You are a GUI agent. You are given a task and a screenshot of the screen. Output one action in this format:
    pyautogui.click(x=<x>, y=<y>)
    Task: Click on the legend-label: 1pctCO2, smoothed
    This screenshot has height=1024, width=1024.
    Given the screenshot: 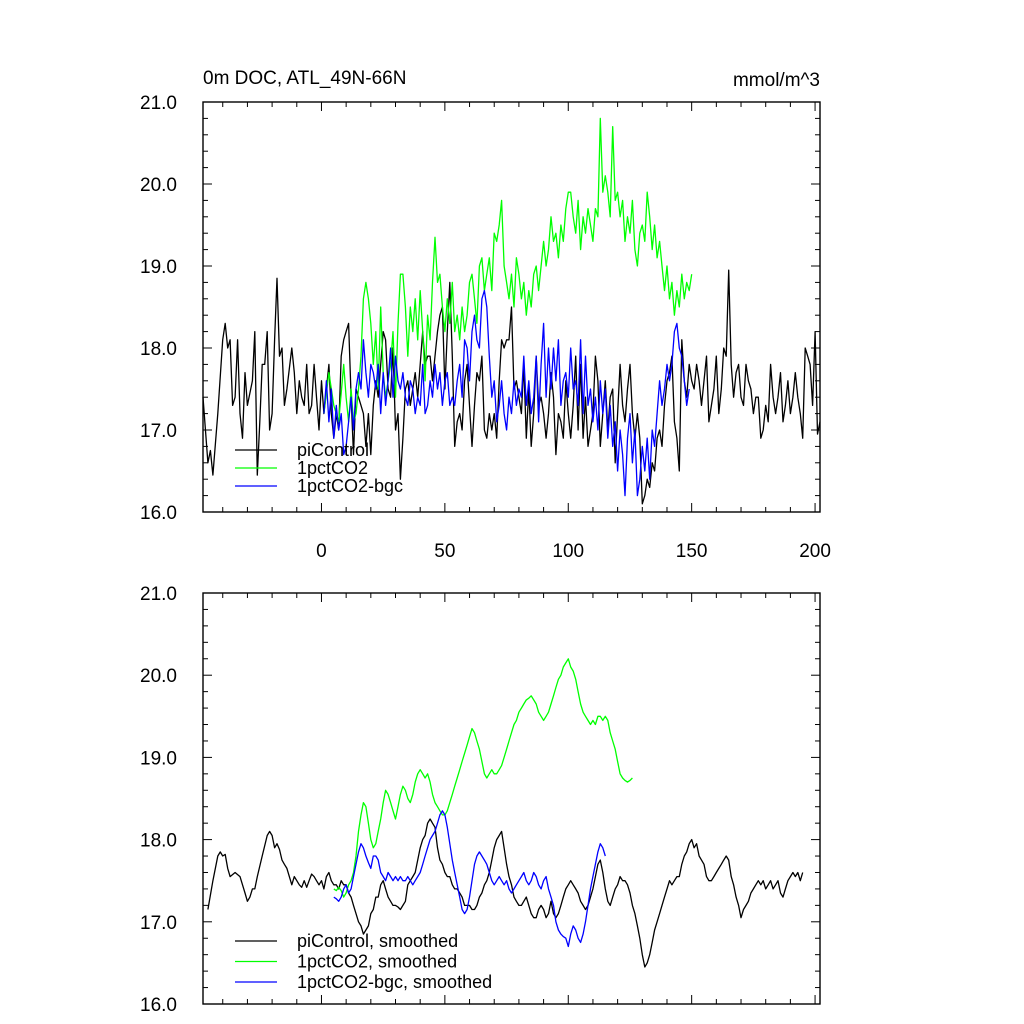 What is the action you would take?
    pyautogui.click(x=377, y=962)
    